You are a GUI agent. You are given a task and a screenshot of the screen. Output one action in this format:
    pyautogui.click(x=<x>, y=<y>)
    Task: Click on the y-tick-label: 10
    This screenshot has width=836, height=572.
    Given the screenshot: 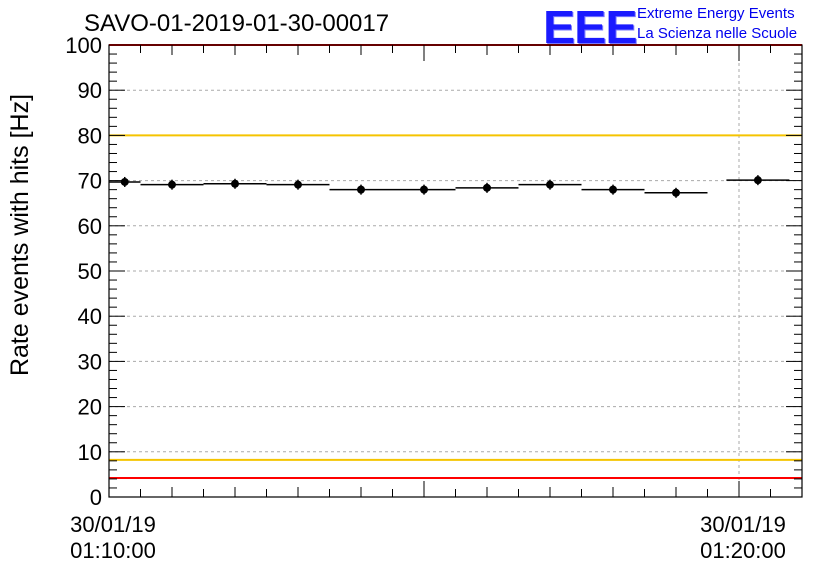 What is the action you would take?
    pyautogui.click(x=90, y=452)
    